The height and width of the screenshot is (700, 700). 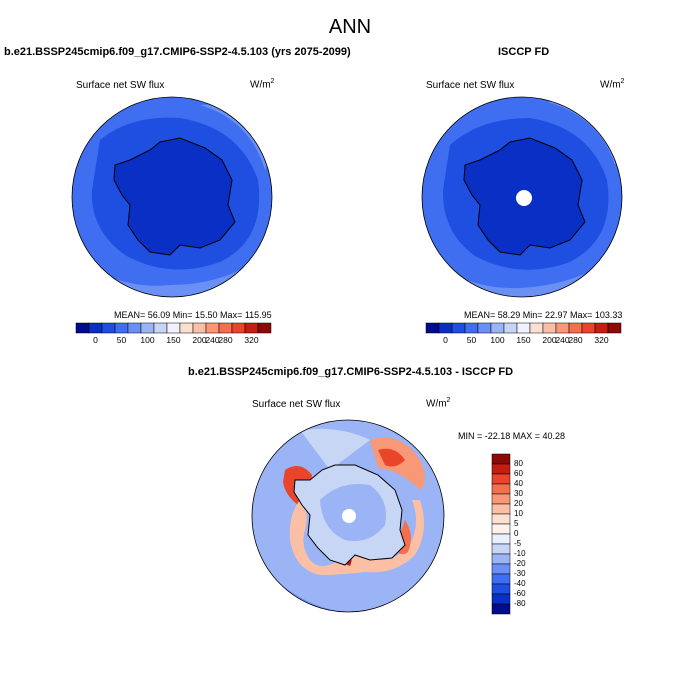 What do you see at coordinates (470, 85) in the screenshot?
I see `panel-2-variable-label: Surface net SW flux` at bounding box center [470, 85].